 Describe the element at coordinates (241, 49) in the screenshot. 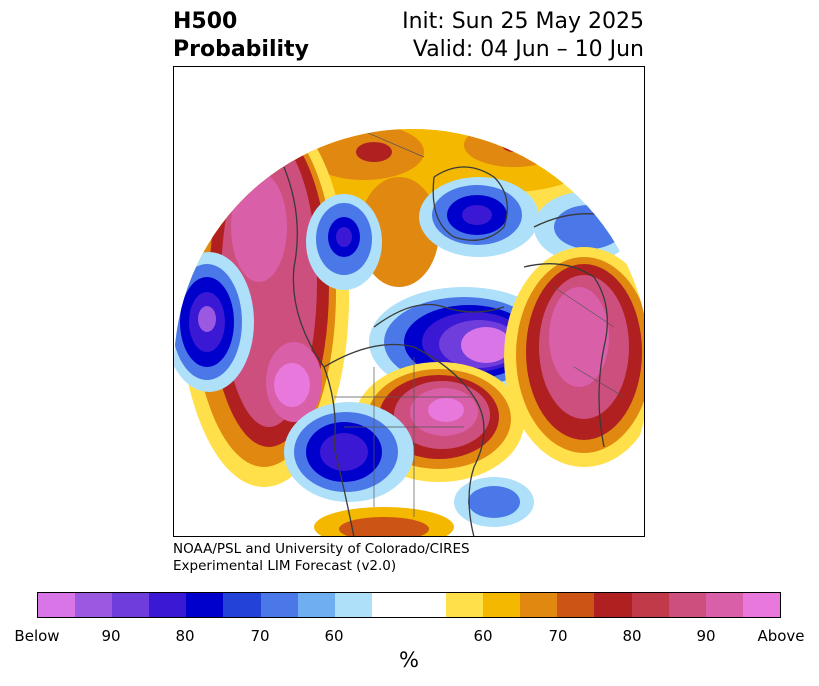

I see `title-line-2: Probability` at that location.